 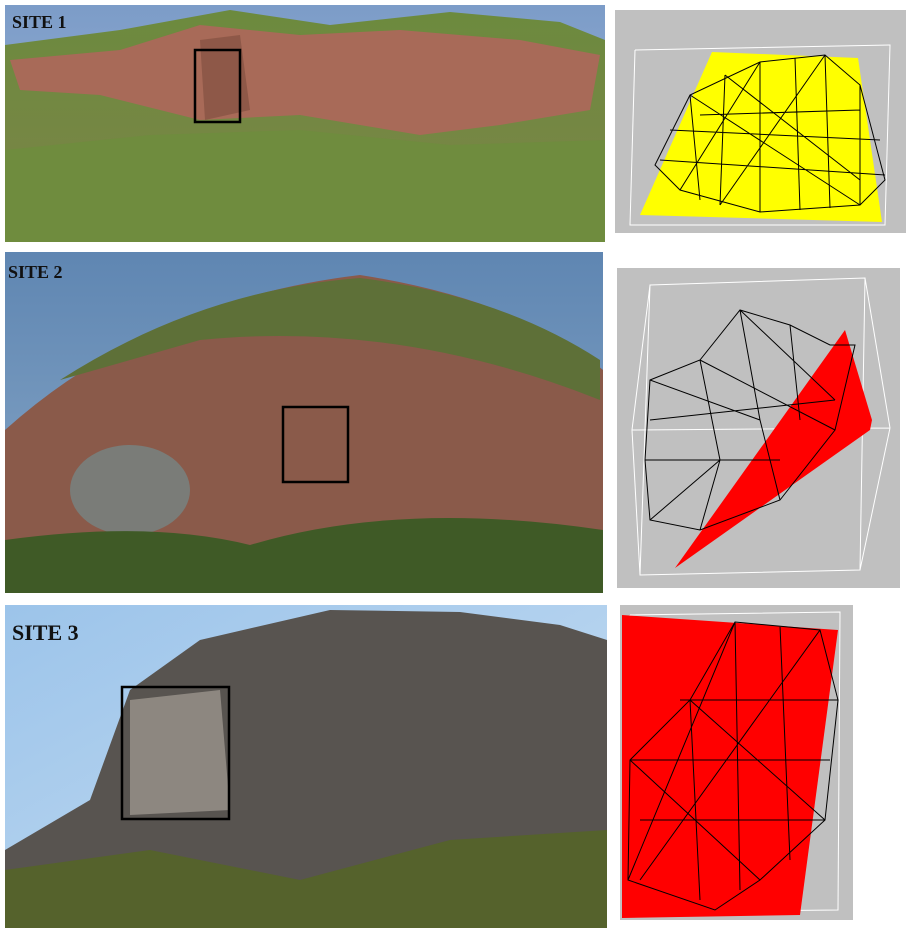 What do you see at coordinates (39, 22) in the screenshot?
I see `site-label: SITE 1` at bounding box center [39, 22].